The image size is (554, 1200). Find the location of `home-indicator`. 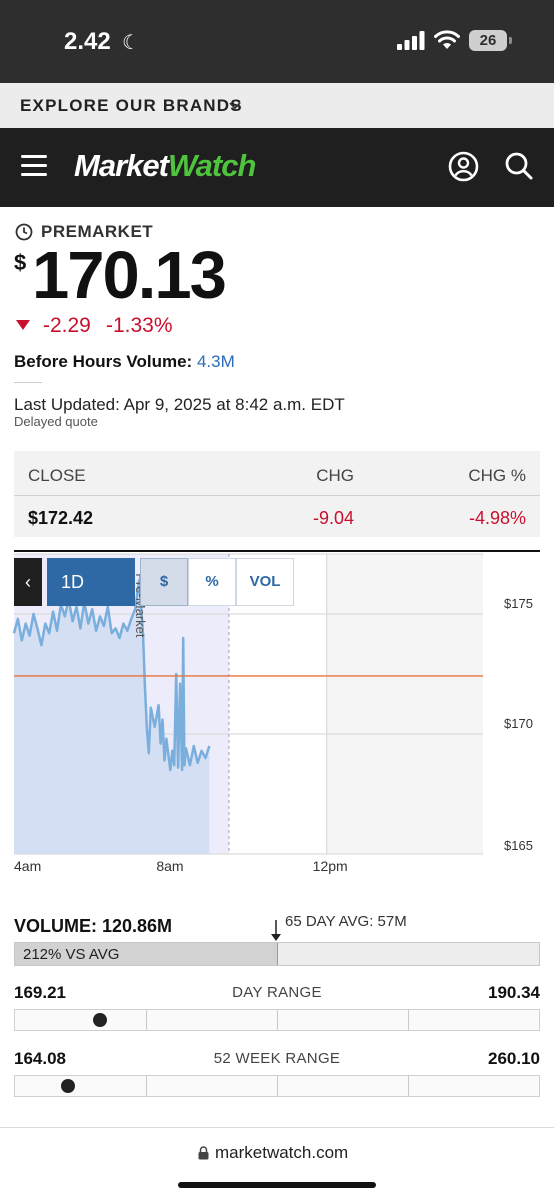

home-indicator is located at coordinates (277, 1185).